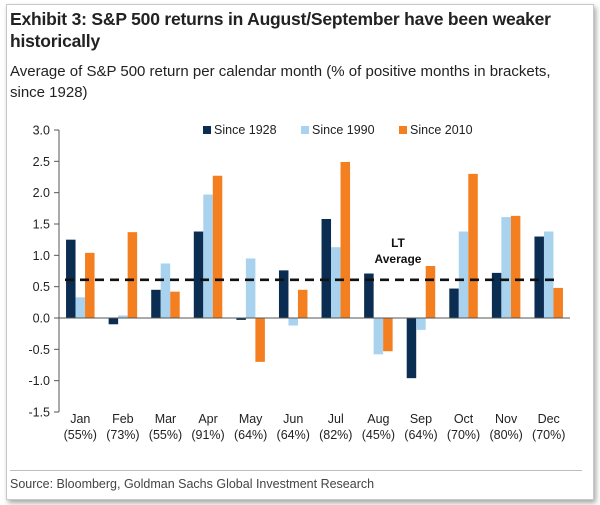 Image resolution: width=600 pixels, height=505 pixels. Describe the element at coordinates (398, 259) in the screenshot. I see `lt-average-label: Average` at that location.